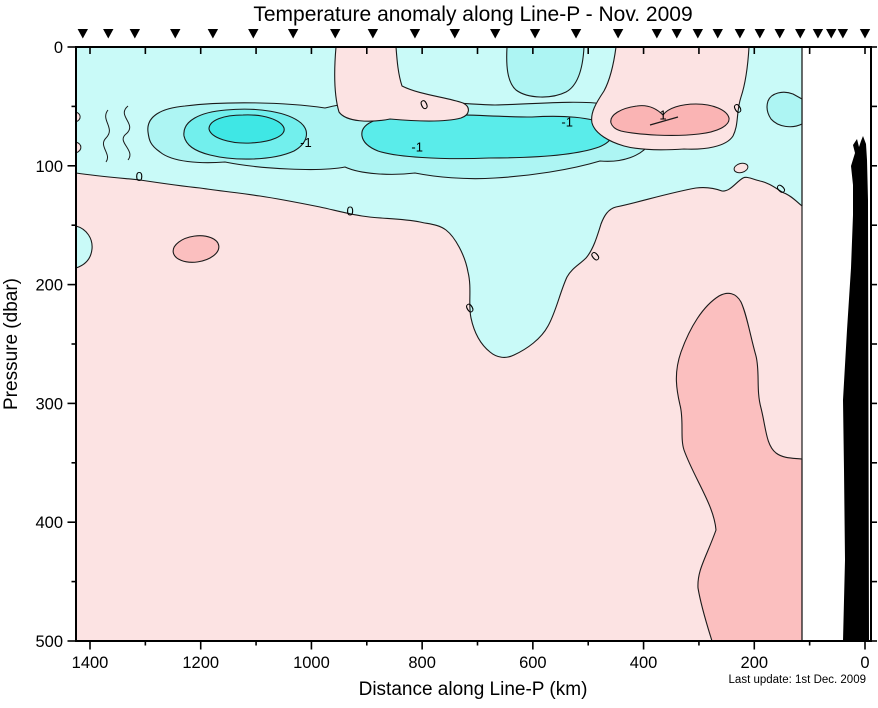 The image size is (878, 708). I want to click on cold-surface-patch-region, so click(545, 72).